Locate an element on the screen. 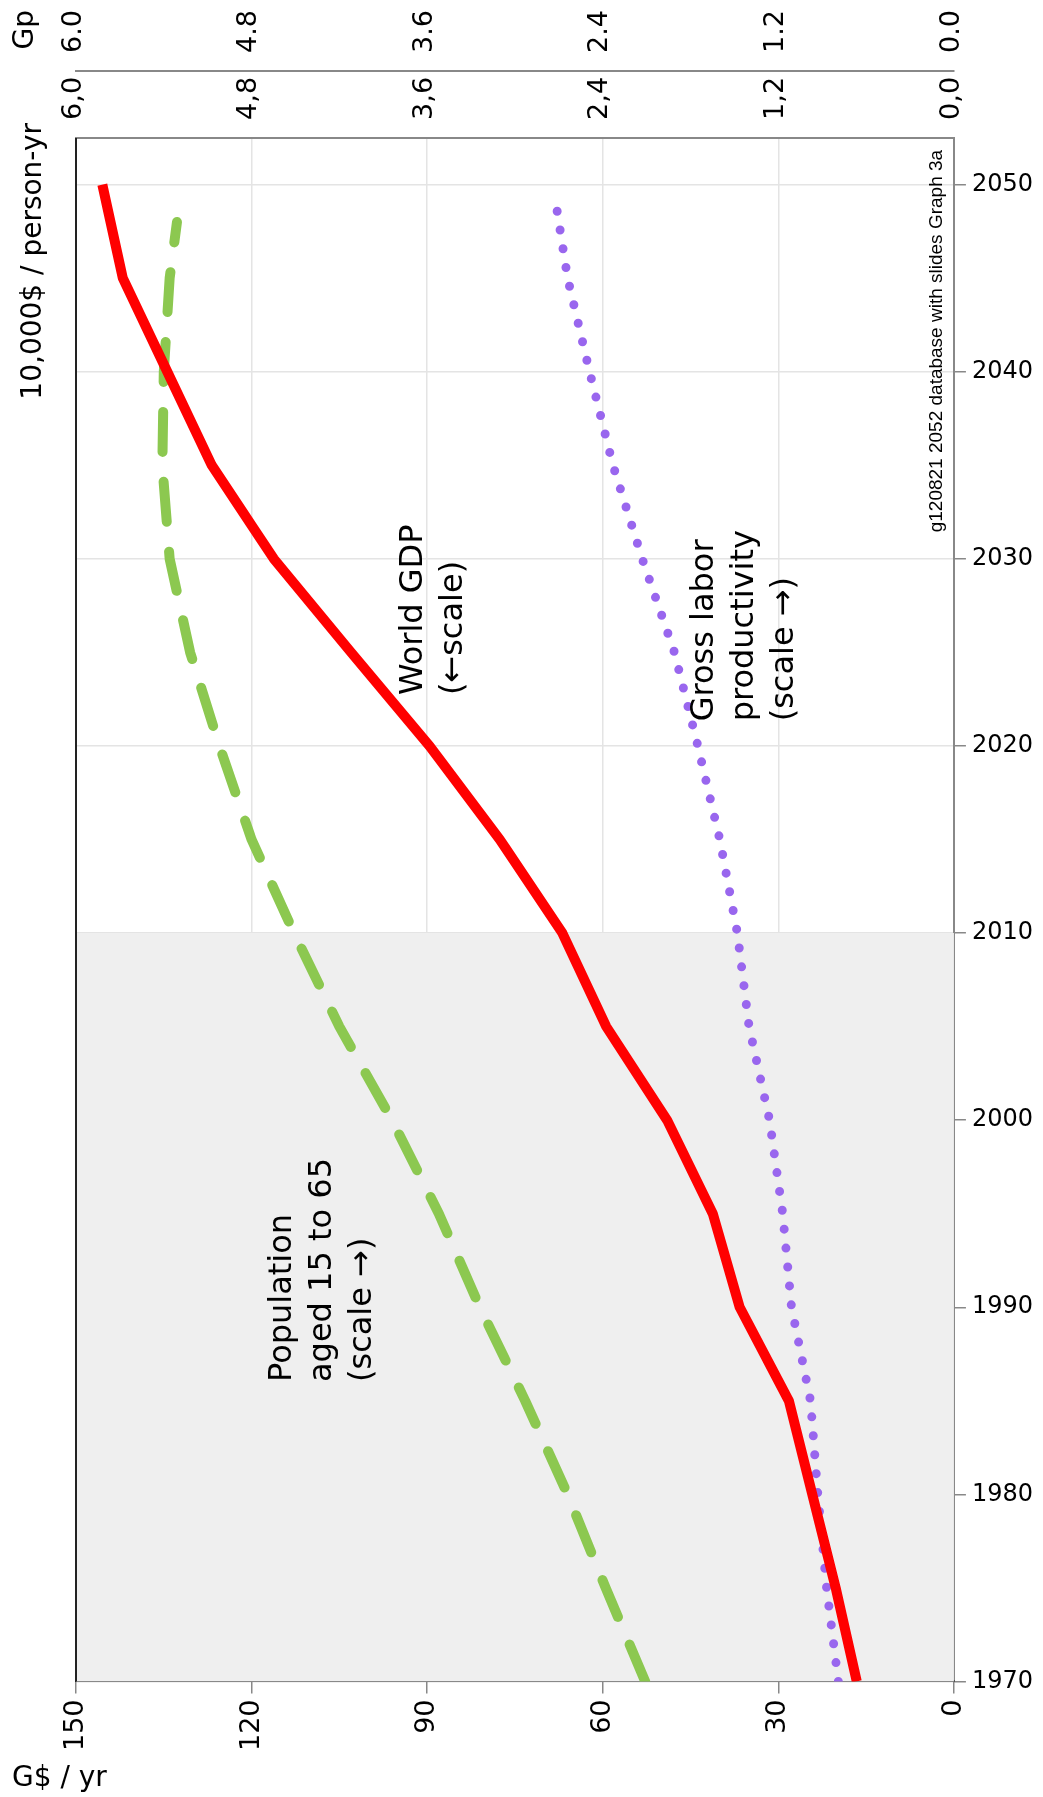  x-tick-label: 150 is located at coordinates (74, 1725).